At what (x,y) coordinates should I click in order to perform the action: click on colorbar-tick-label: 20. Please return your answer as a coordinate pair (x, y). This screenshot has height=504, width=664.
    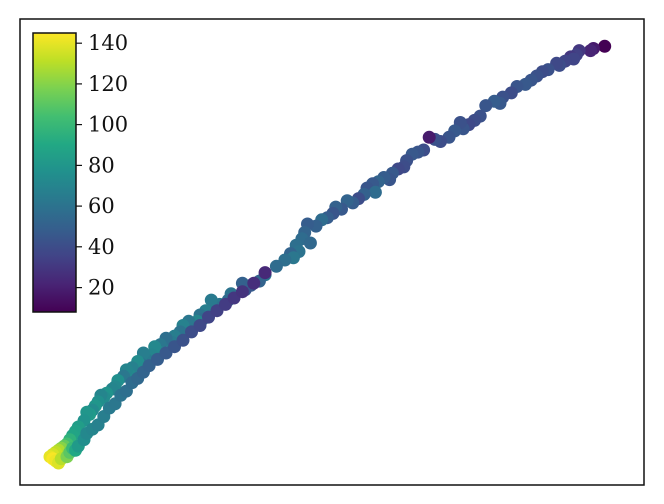
    Looking at the image, I should click on (101, 288).